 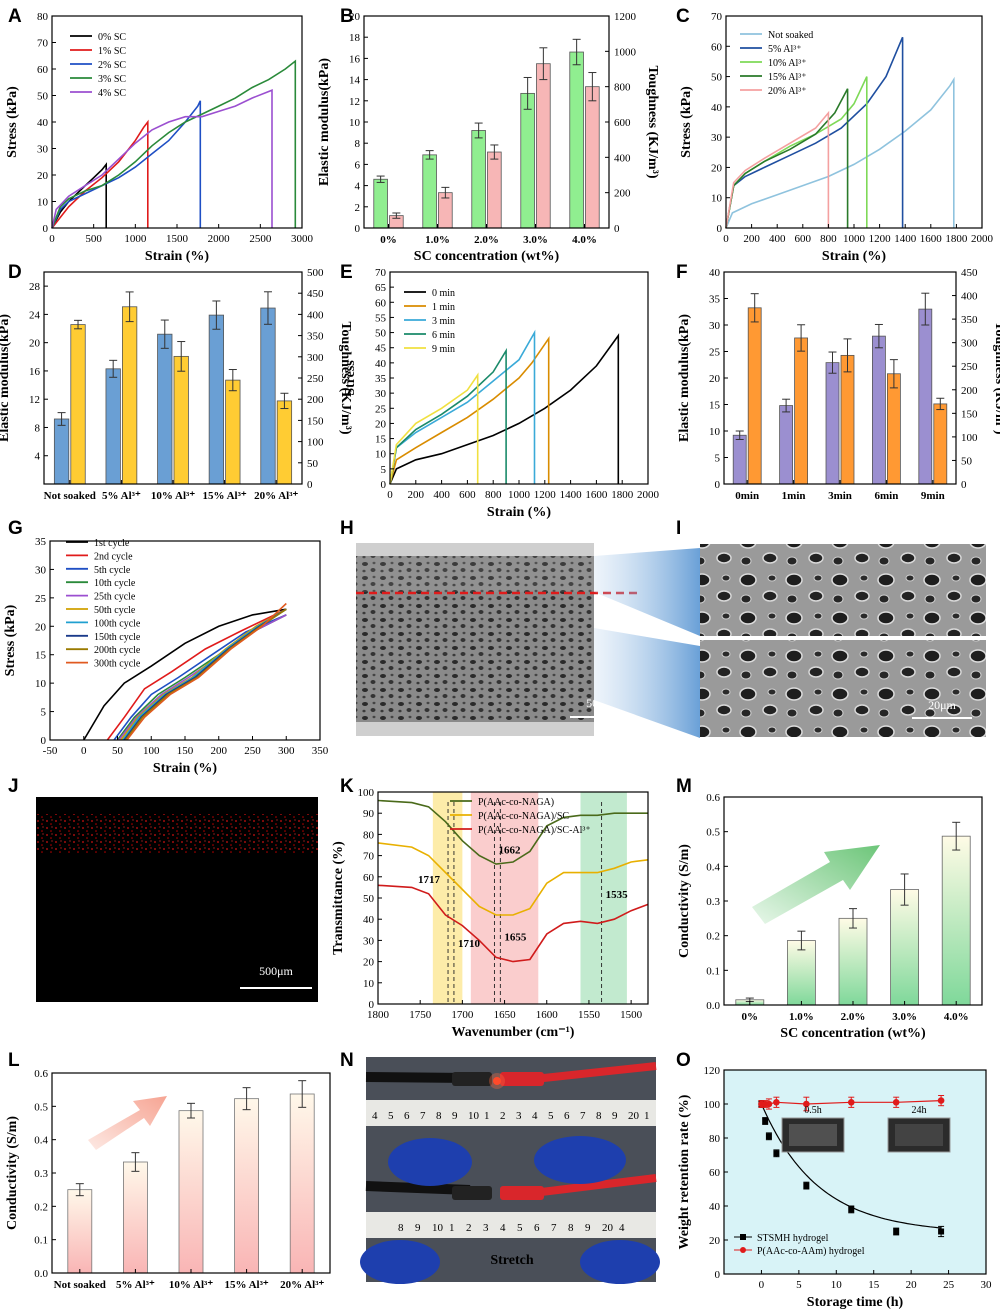 I want to click on y-axis-title: Conductivity (S/m), so click(x=684, y=901).